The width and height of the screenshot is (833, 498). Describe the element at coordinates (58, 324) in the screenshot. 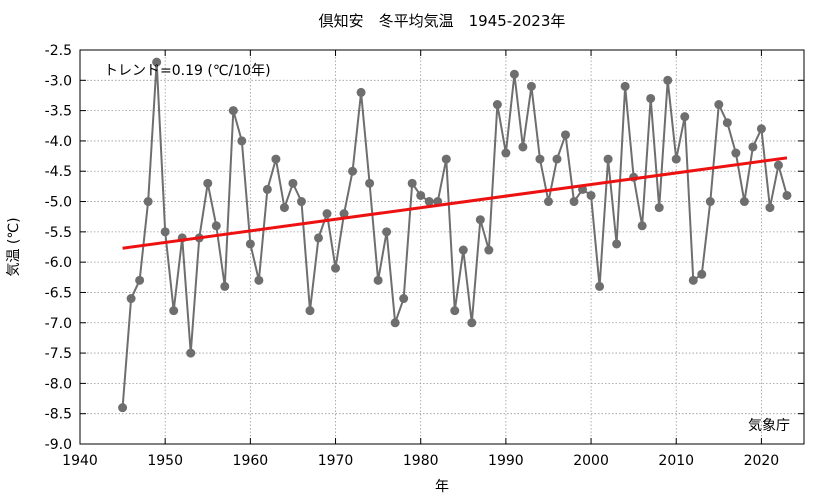

I see `y-tick-label: -7.0` at that location.